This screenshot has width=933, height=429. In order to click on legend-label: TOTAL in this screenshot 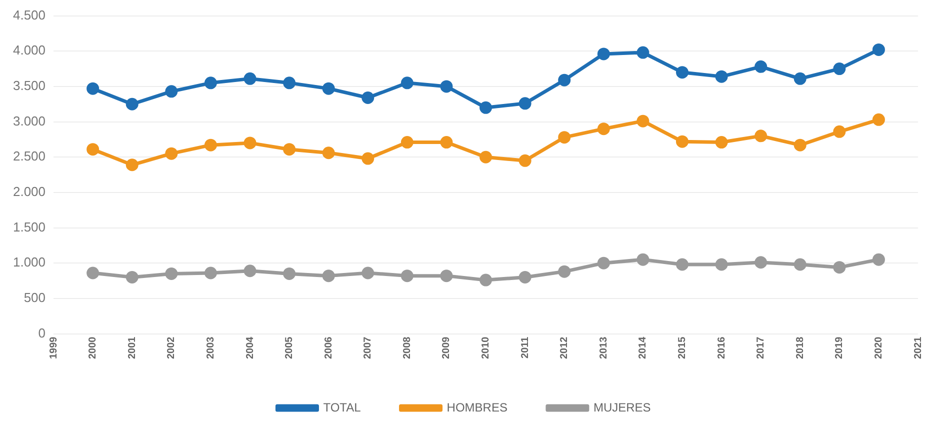, I will do `click(342, 407)`.